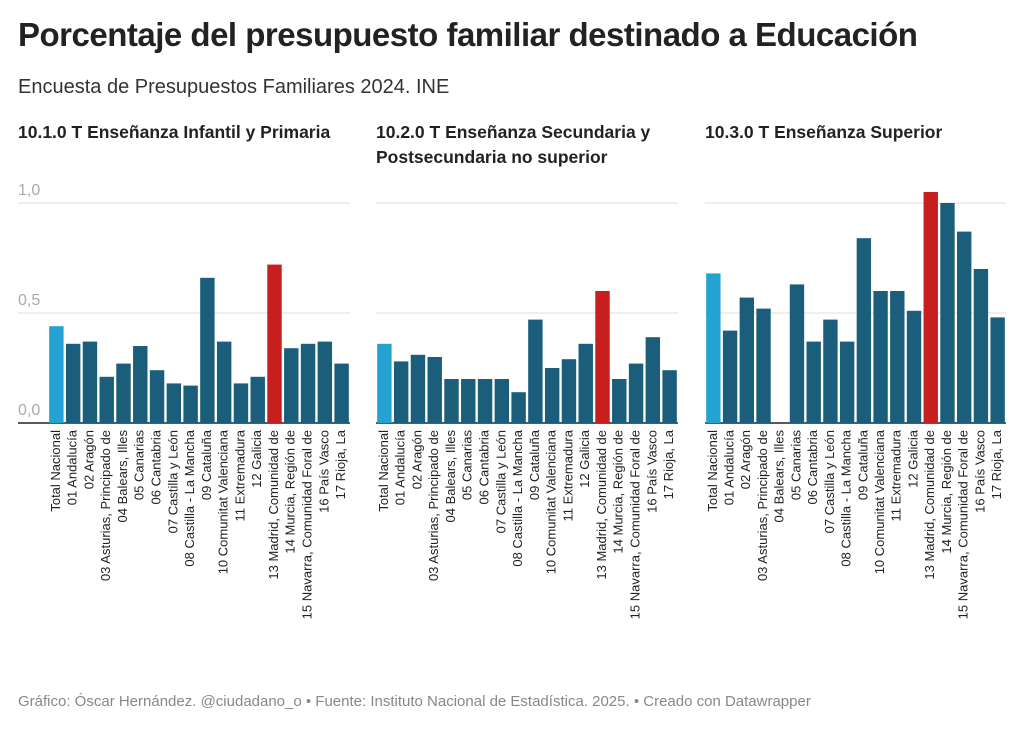 The width and height of the screenshot is (1024, 730). I want to click on y-tick-label: 1,0, so click(29, 190).